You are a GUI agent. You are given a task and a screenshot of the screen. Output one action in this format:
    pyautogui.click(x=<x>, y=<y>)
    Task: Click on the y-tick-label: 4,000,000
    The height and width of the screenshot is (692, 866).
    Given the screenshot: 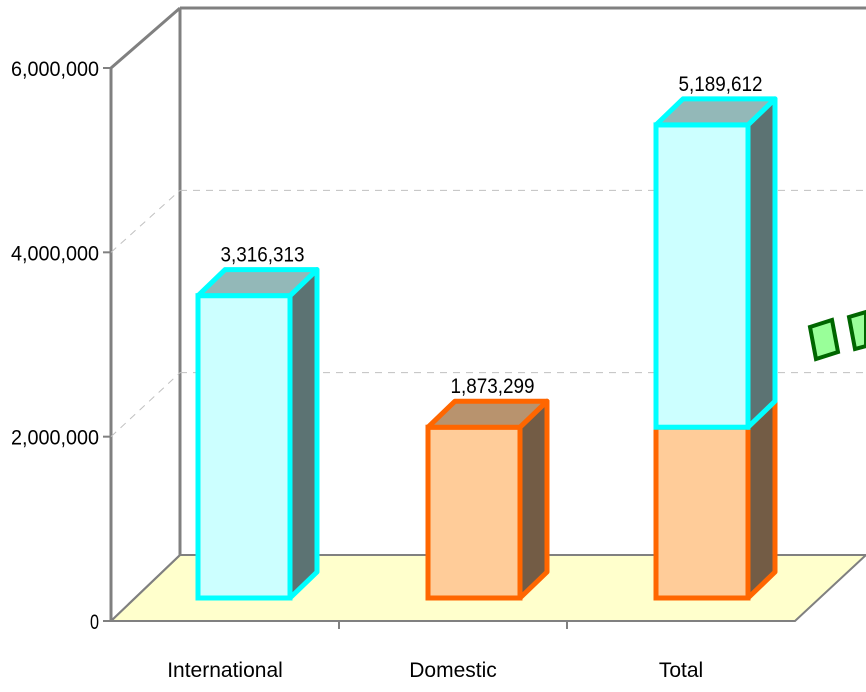 What is the action you would take?
    pyautogui.click(x=55, y=253)
    